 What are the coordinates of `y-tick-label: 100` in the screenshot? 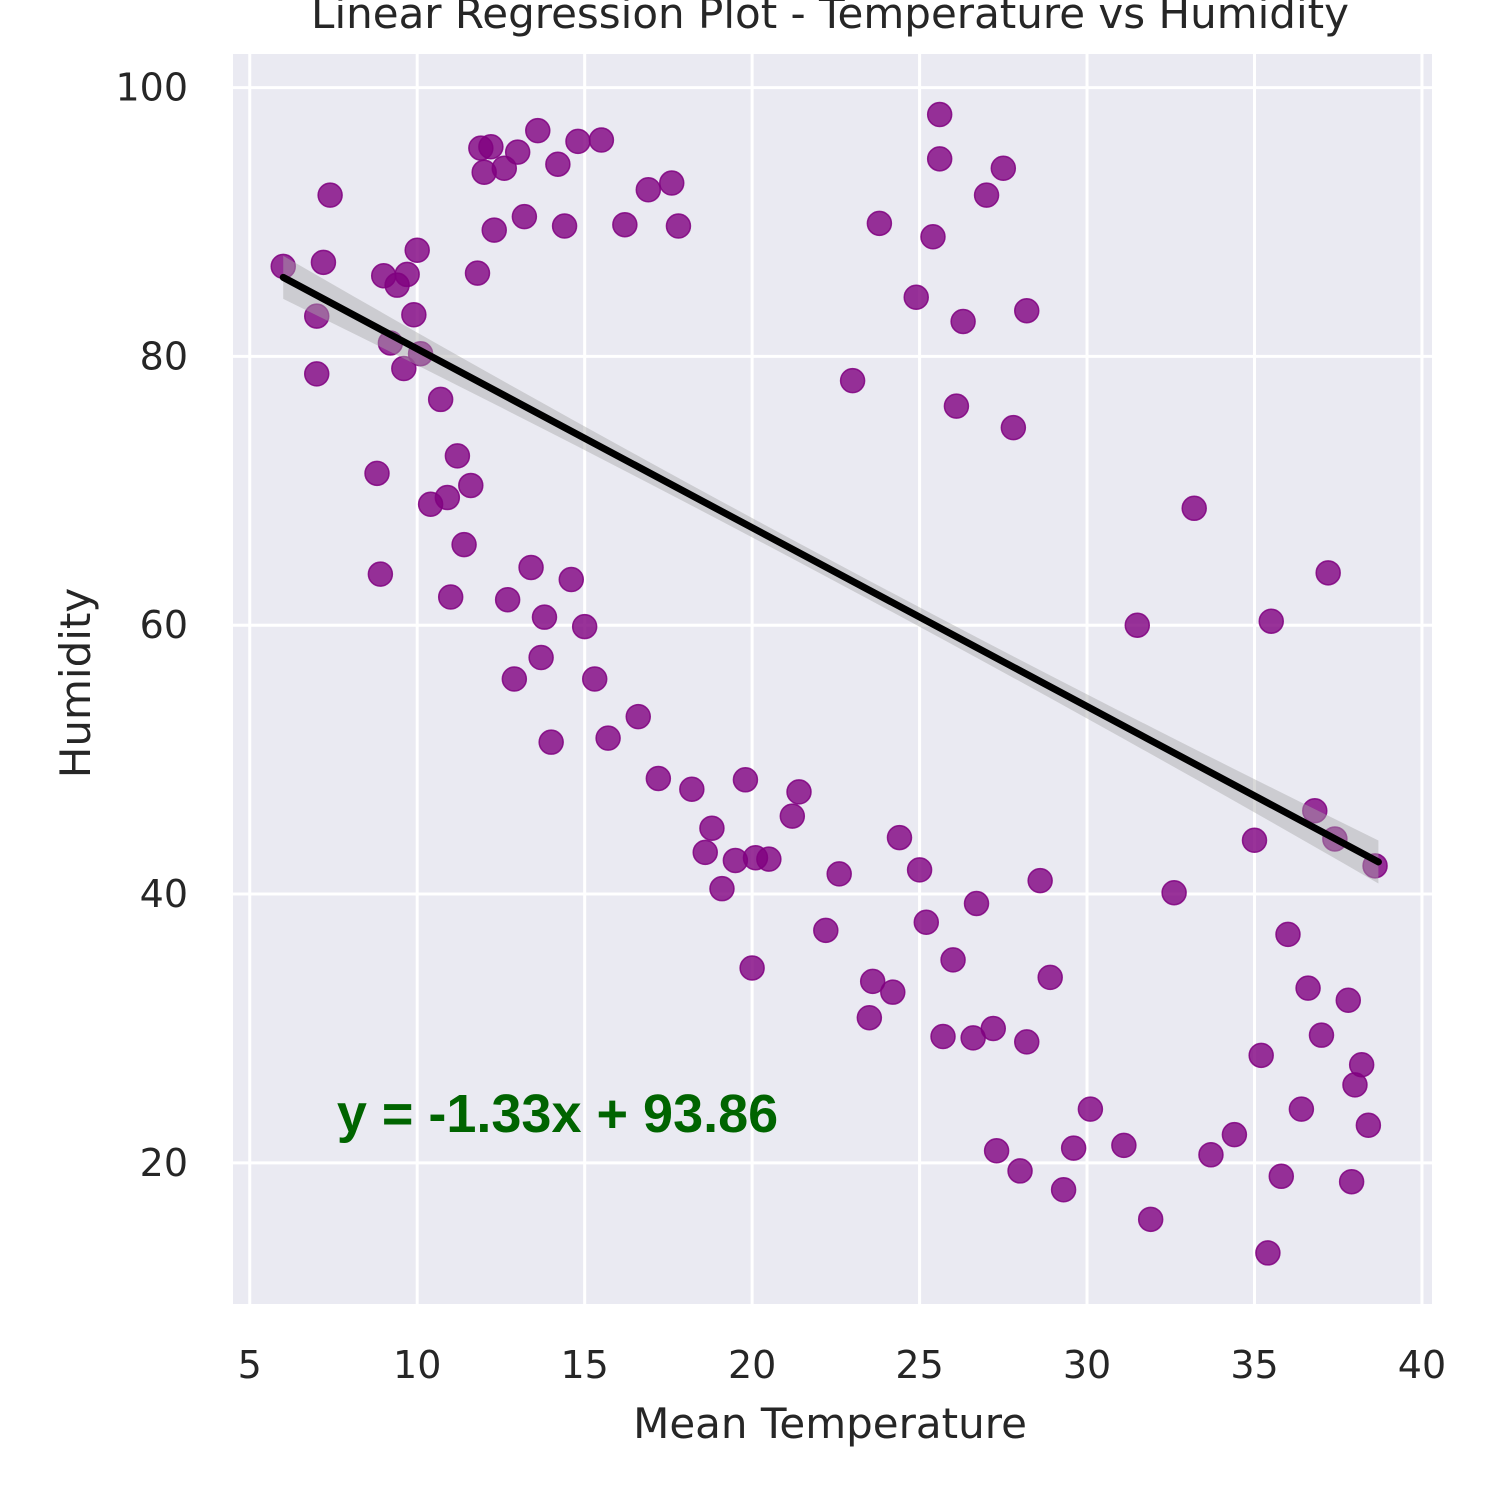 It's located at (151, 88).